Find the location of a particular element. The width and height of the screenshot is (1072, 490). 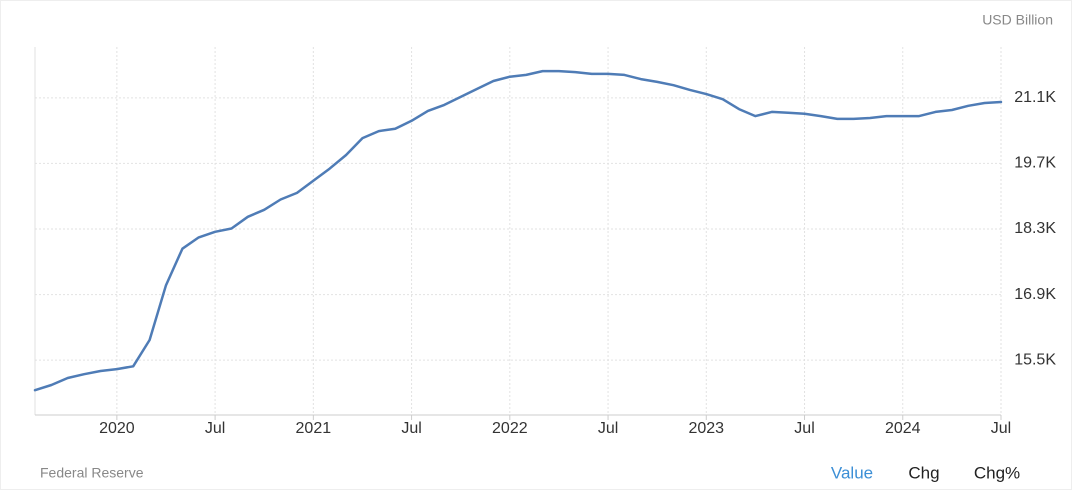

x-tick-label: 2020 is located at coordinates (117, 428).